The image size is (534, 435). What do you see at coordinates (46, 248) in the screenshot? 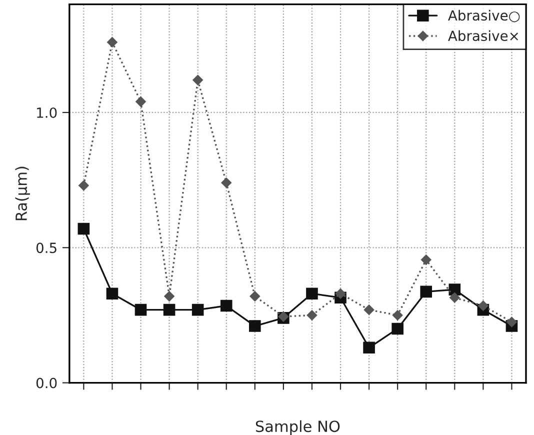
I see `y-tick-label: 0.5` at bounding box center [46, 248].